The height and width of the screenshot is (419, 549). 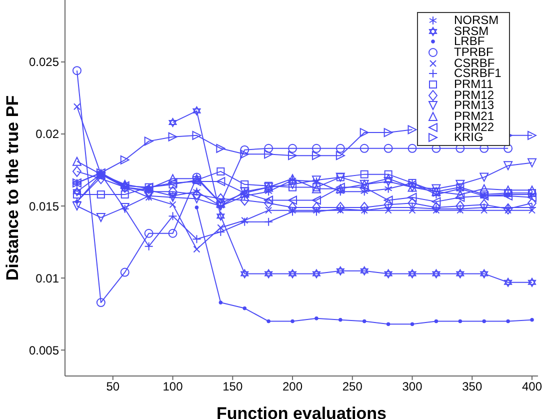 What do you see at coordinates (173, 387) in the screenshot?
I see `x-tick-label: 100` at bounding box center [173, 387].